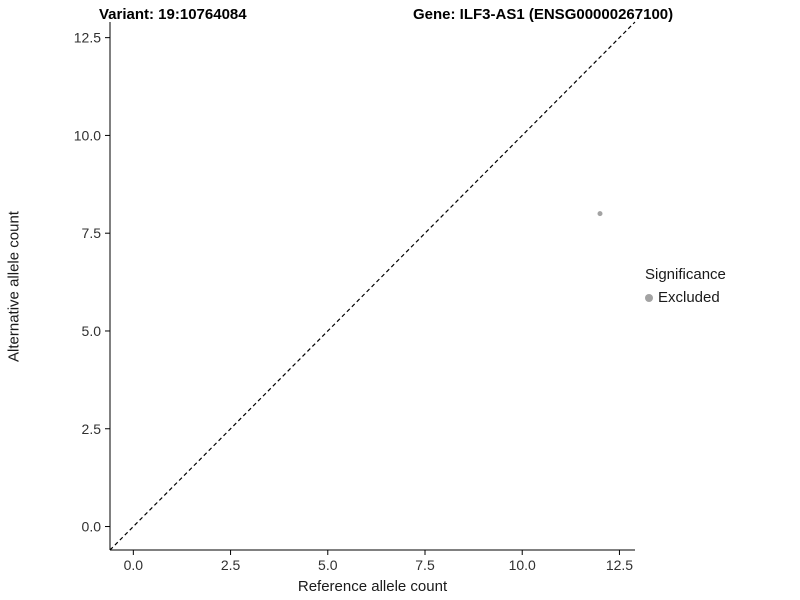 This screenshot has height=600, width=800. Describe the element at coordinates (425, 565) in the screenshot. I see `x-tick-label: 7.5` at that location.